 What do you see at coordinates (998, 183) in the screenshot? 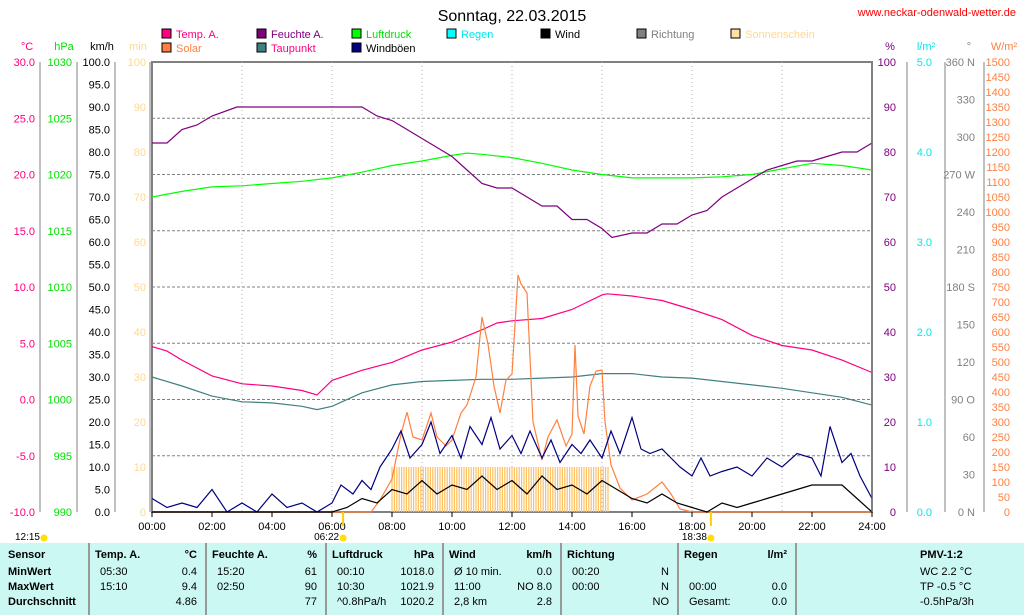
I see `y-tick-label: 1100` at bounding box center [998, 183].